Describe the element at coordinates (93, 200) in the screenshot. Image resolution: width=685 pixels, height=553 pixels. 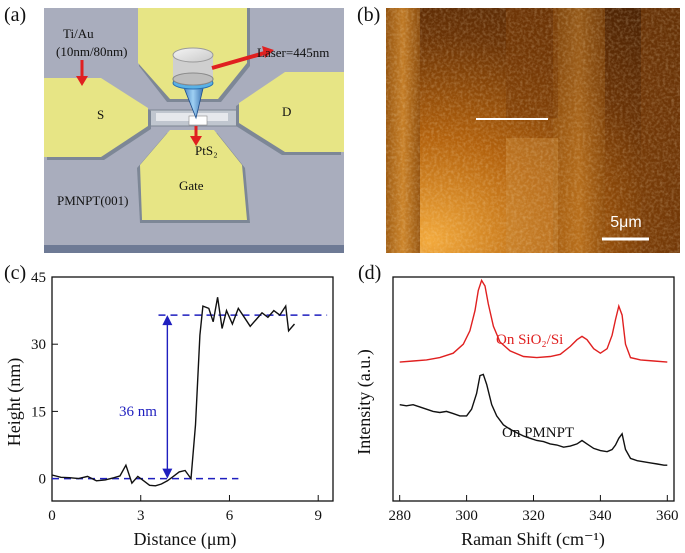
I see `substrate-label: PMNPT(001)` at that location.